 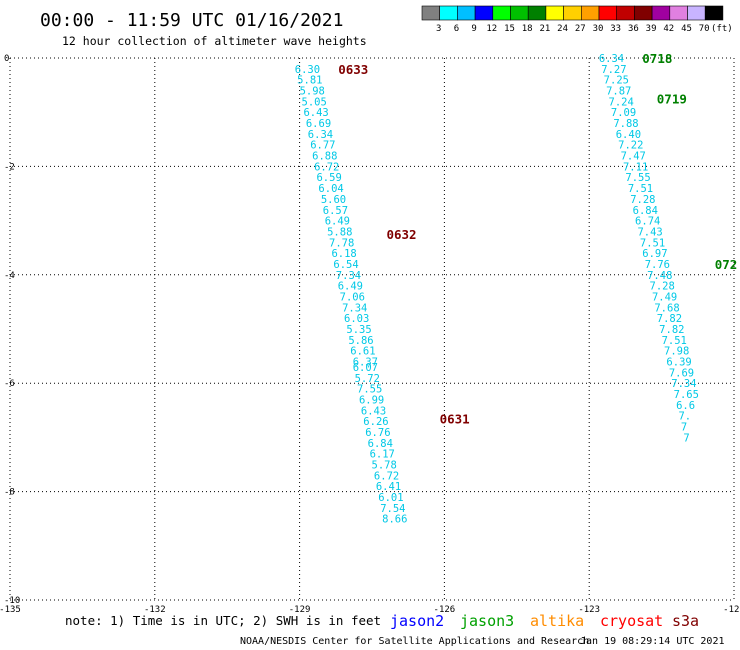 I want to click on wave-height-value: 7.28, so click(x=642, y=200).